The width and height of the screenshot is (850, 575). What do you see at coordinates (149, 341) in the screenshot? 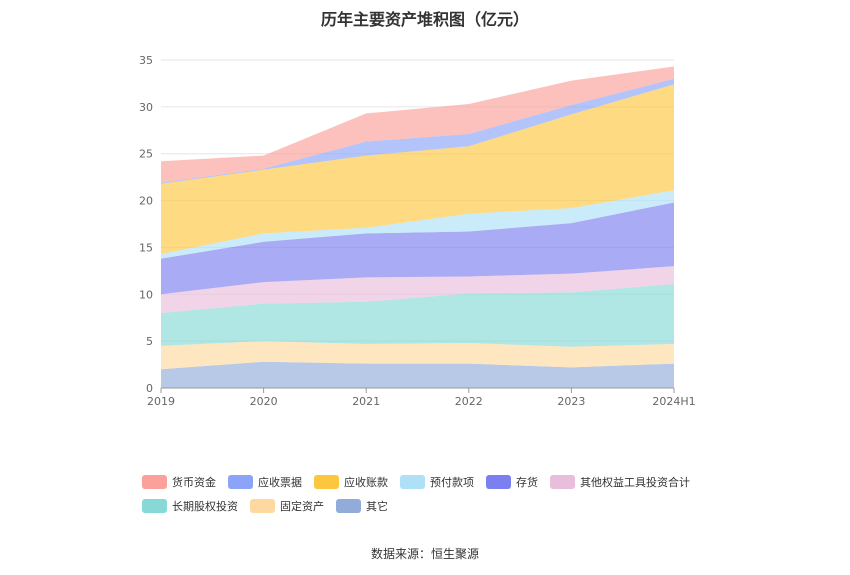
I see `y-tick-label: 5` at bounding box center [149, 341].